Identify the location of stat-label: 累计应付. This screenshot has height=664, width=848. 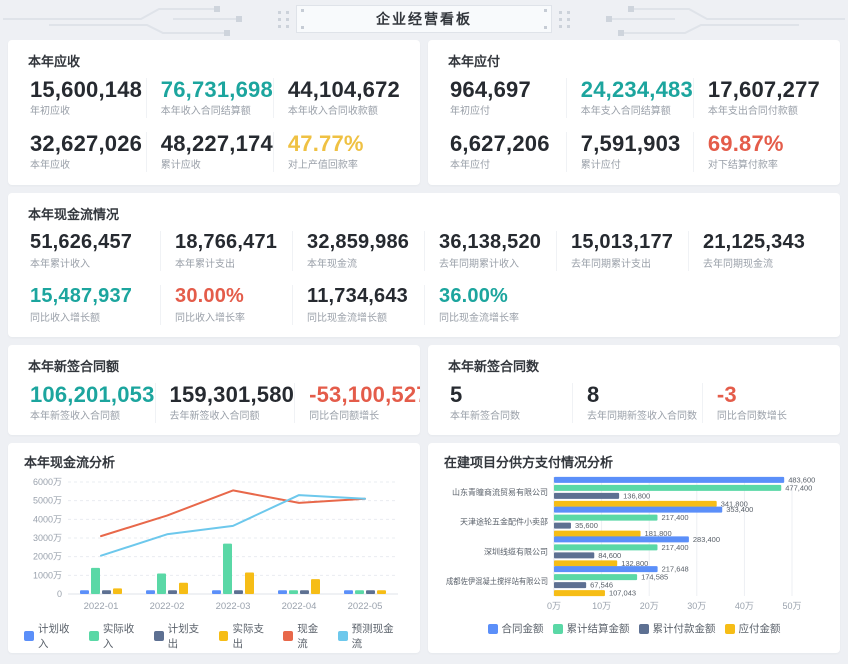
(600, 165).